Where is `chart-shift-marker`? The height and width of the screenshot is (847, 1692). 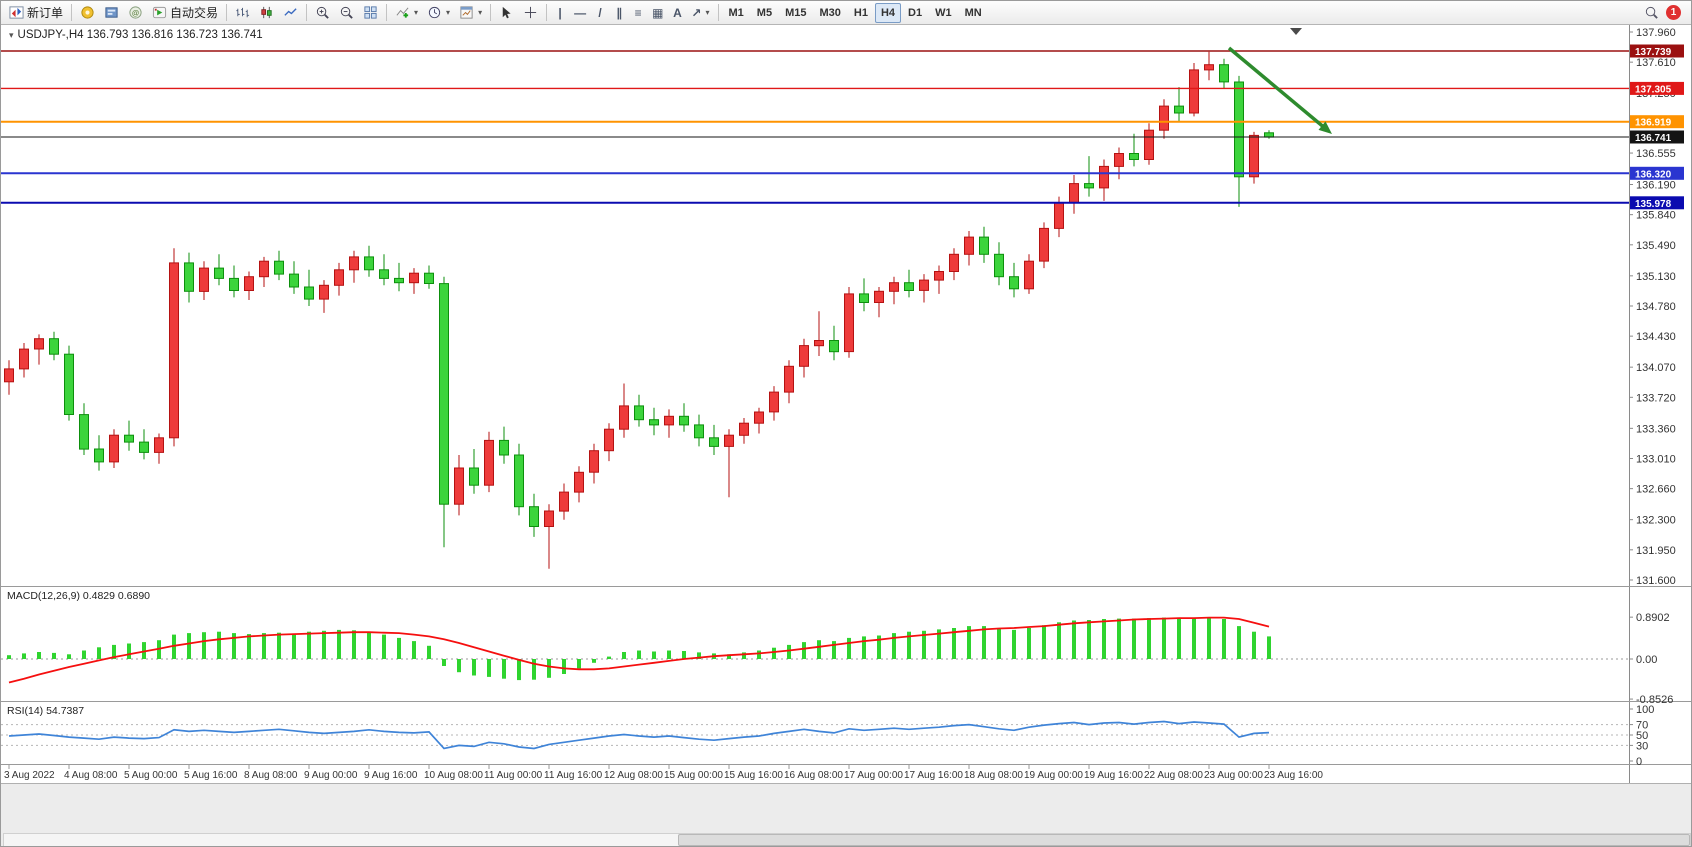 chart-shift-marker is located at coordinates (1296, 31).